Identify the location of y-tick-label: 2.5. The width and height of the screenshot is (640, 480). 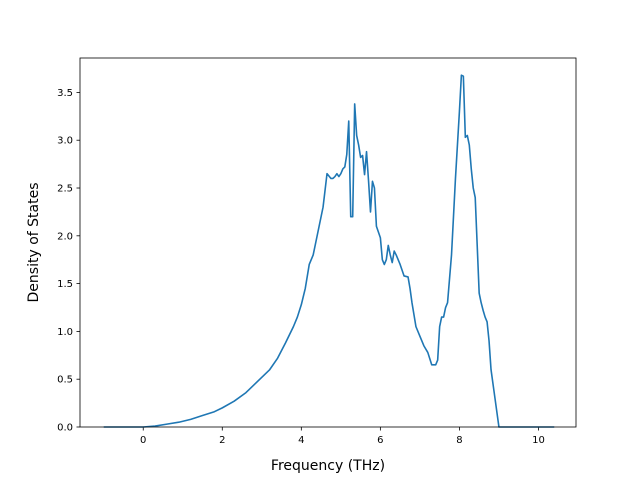
(65, 189).